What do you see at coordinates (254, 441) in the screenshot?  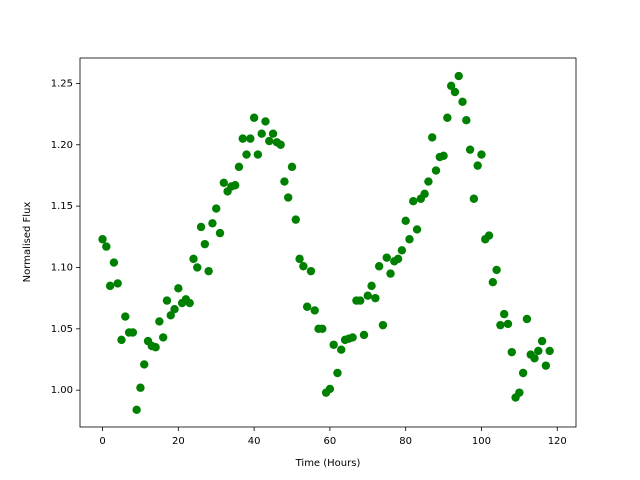 I see `x-tick-label: 40` at bounding box center [254, 441].